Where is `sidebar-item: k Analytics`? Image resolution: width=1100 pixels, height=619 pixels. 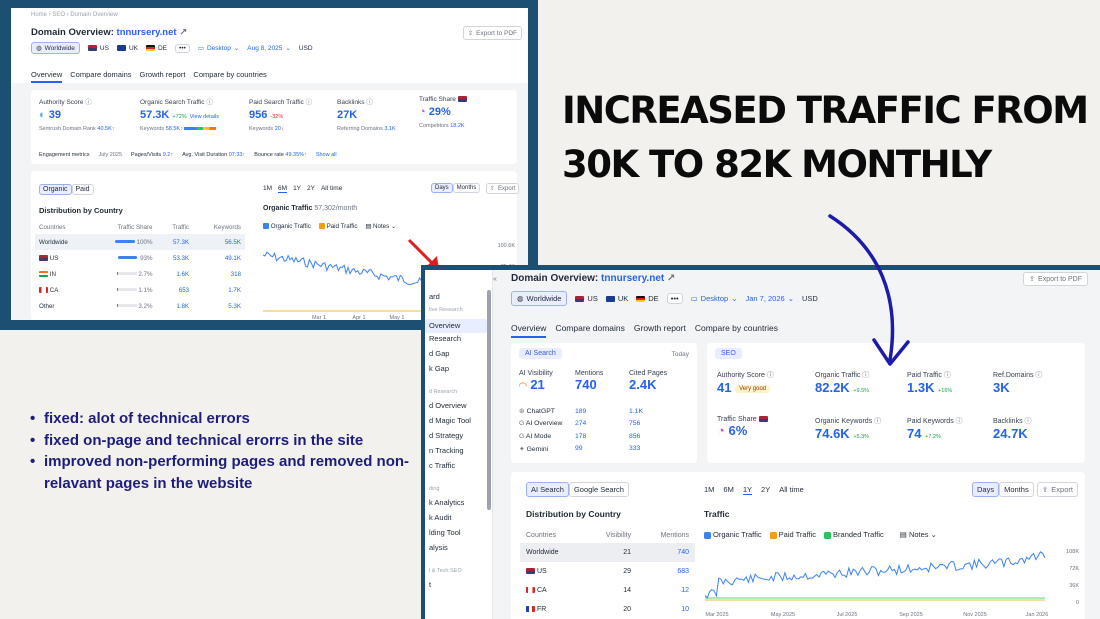
sidebar-item: k Analytics is located at coordinates (447, 502).